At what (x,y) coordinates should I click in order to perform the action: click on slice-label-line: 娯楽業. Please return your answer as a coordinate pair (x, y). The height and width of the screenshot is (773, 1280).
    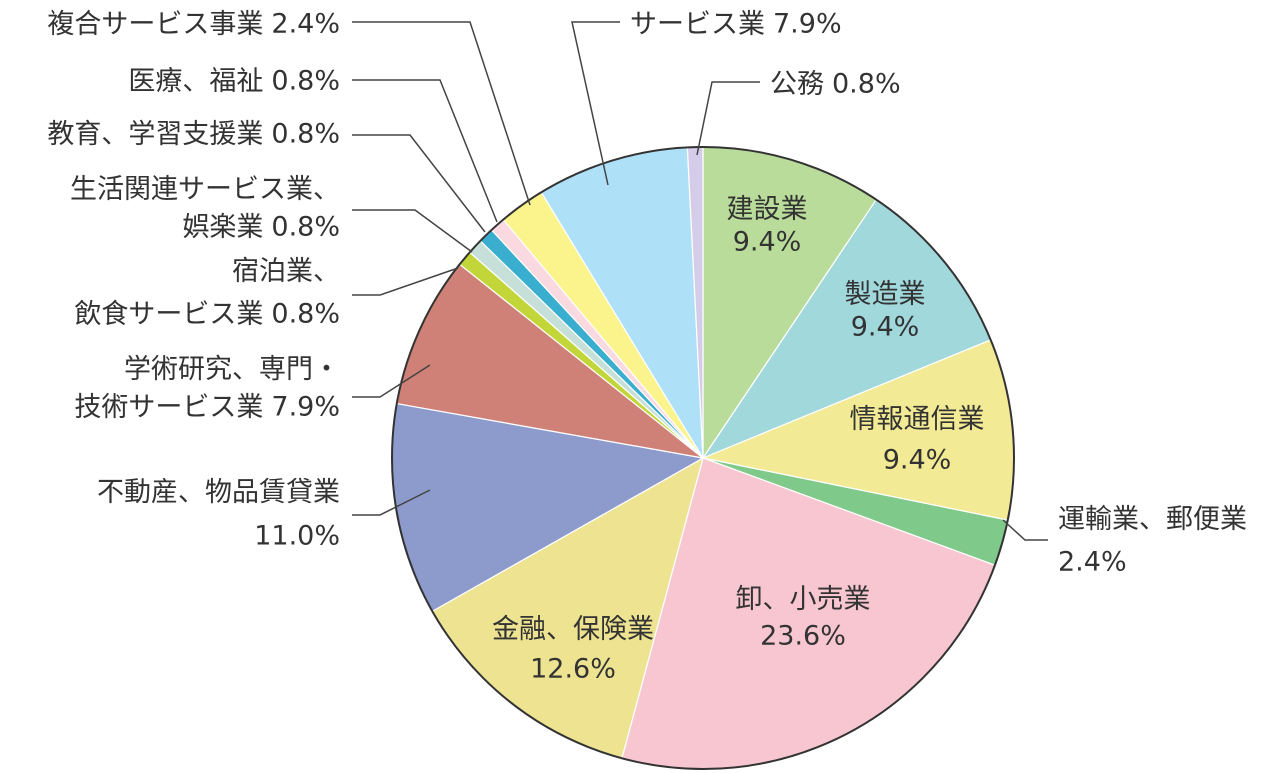
    Looking at the image, I should click on (222, 227).